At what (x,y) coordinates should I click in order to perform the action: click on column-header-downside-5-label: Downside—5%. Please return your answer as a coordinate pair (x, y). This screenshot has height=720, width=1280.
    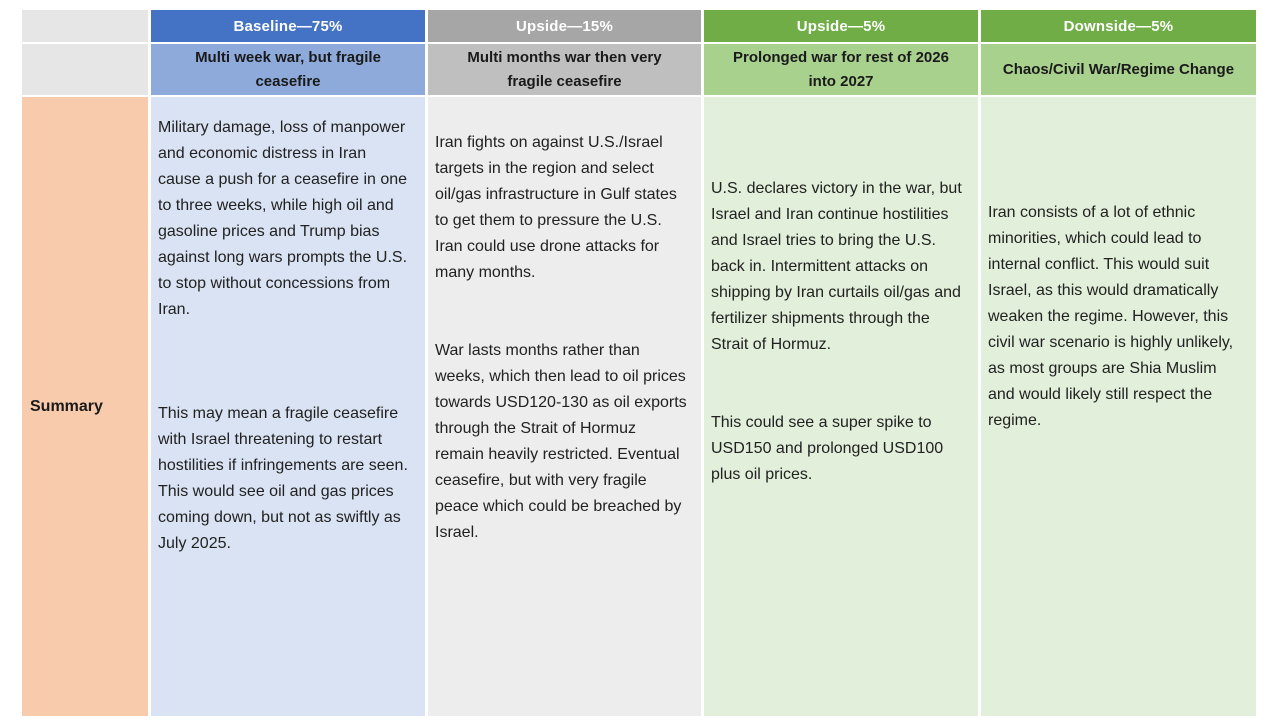
    Looking at the image, I should click on (1118, 26).